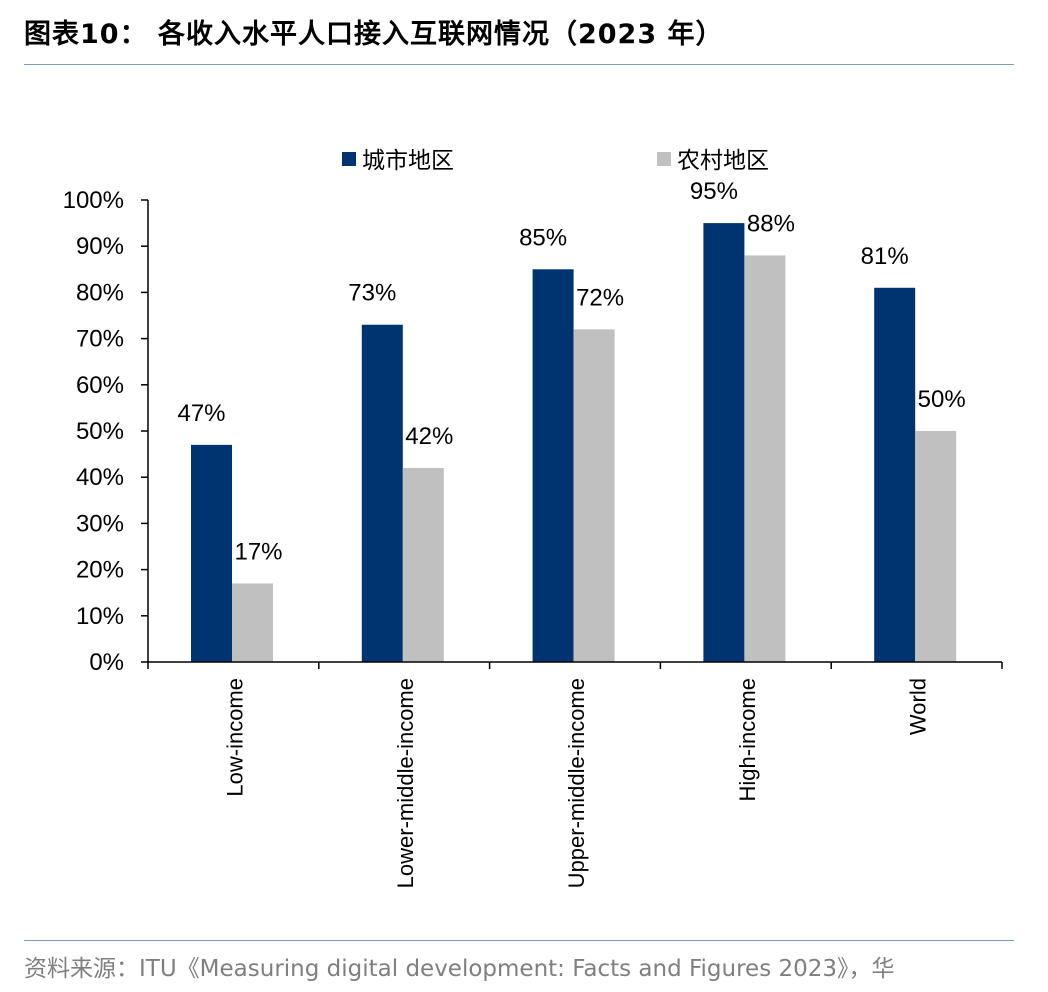 This screenshot has height=992, width=1048. I want to click on x-category-label: Upper-middle-income, so click(576, 783).